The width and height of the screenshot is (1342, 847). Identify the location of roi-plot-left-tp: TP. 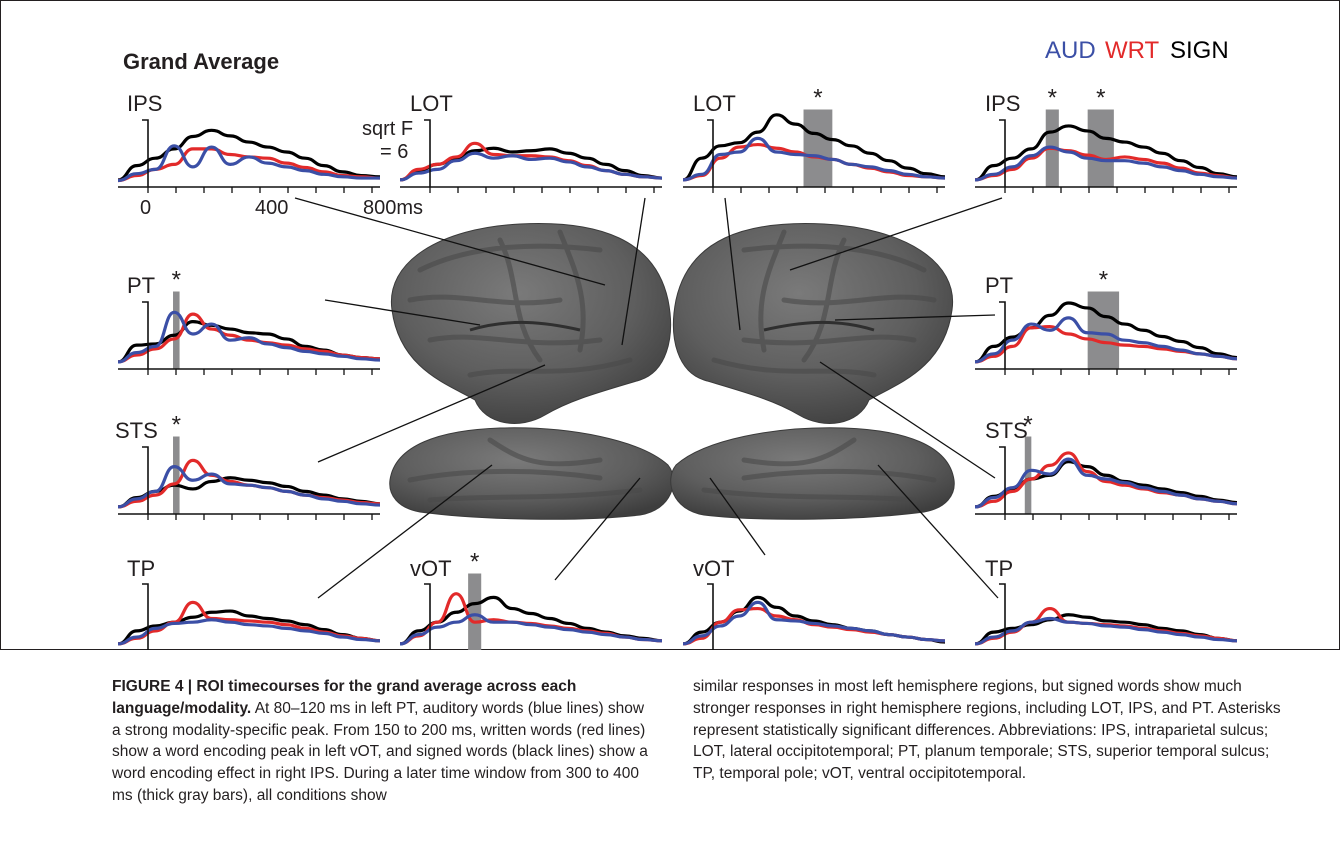
(249, 603).